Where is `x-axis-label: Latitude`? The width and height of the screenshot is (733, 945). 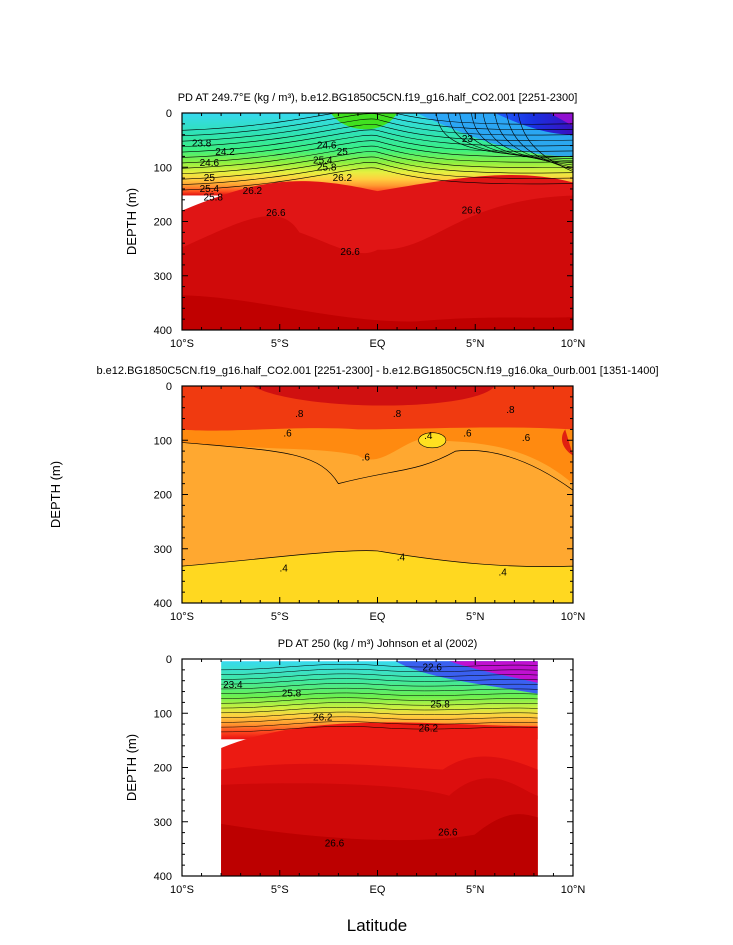 x-axis-label: Latitude is located at coordinates (377, 925).